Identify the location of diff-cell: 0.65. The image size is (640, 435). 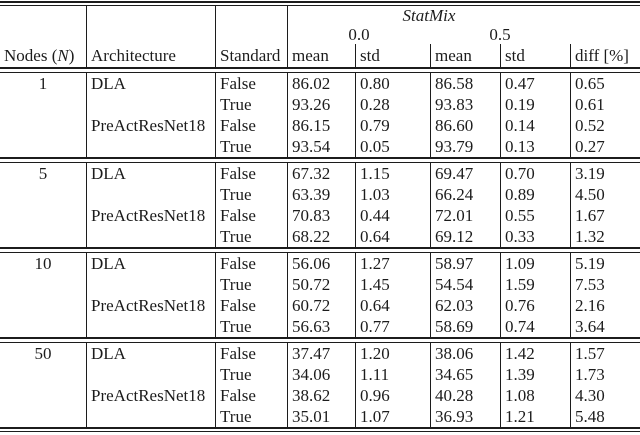
(605, 83).